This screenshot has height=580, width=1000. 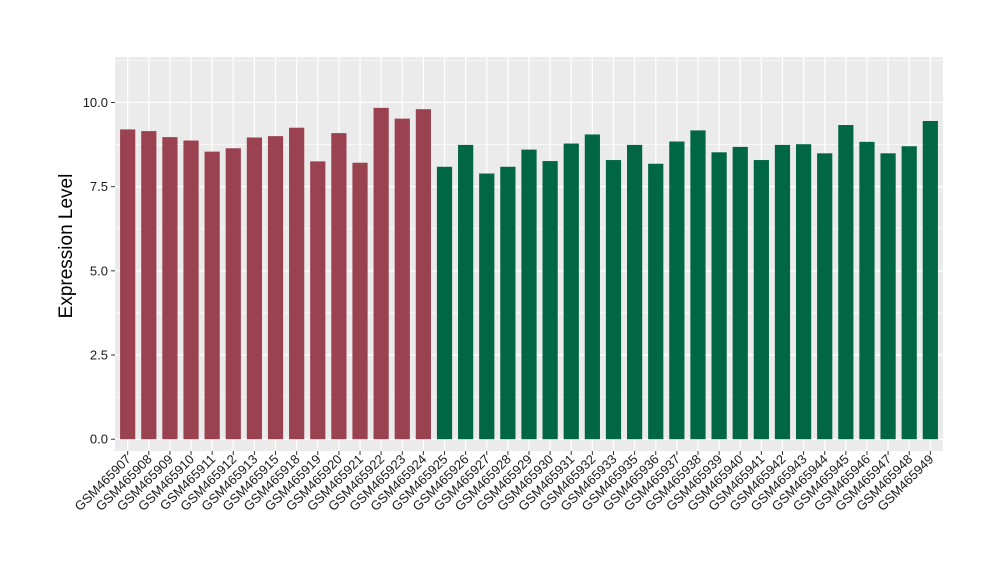 What do you see at coordinates (888, 296) in the screenshot?
I see `bar-GSM465947` at bounding box center [888, 296].